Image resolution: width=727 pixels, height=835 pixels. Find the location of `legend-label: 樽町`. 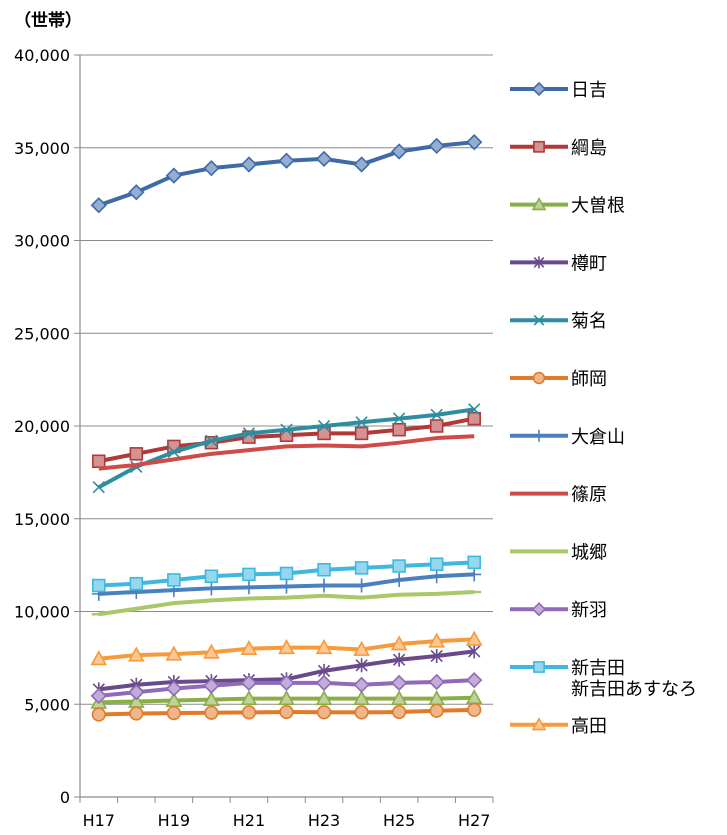

legend-label: 樽町 is located at coordinates (589, 263).